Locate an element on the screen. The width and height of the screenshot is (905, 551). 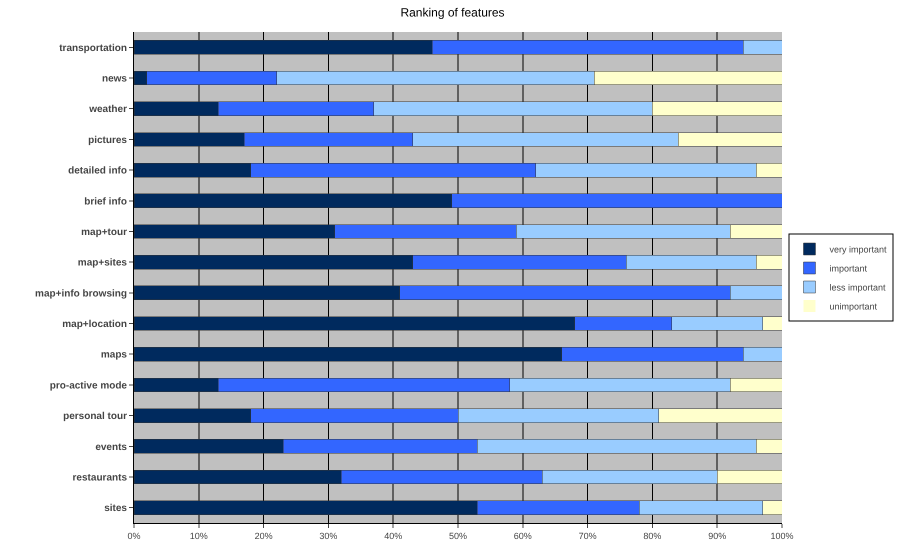
legend-label: less important is located at coordinates (857, 287).